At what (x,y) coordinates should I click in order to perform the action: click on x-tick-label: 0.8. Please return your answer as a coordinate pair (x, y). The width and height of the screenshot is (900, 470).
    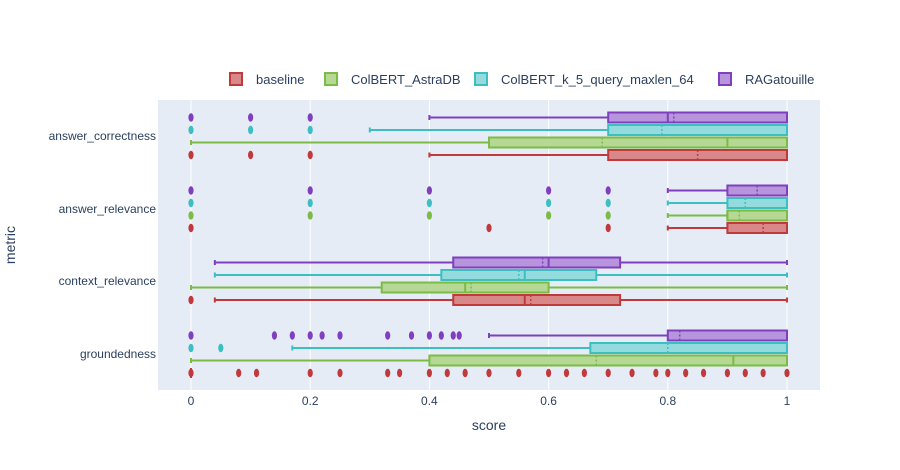
    Looking at the image, I should click on (667, 401).